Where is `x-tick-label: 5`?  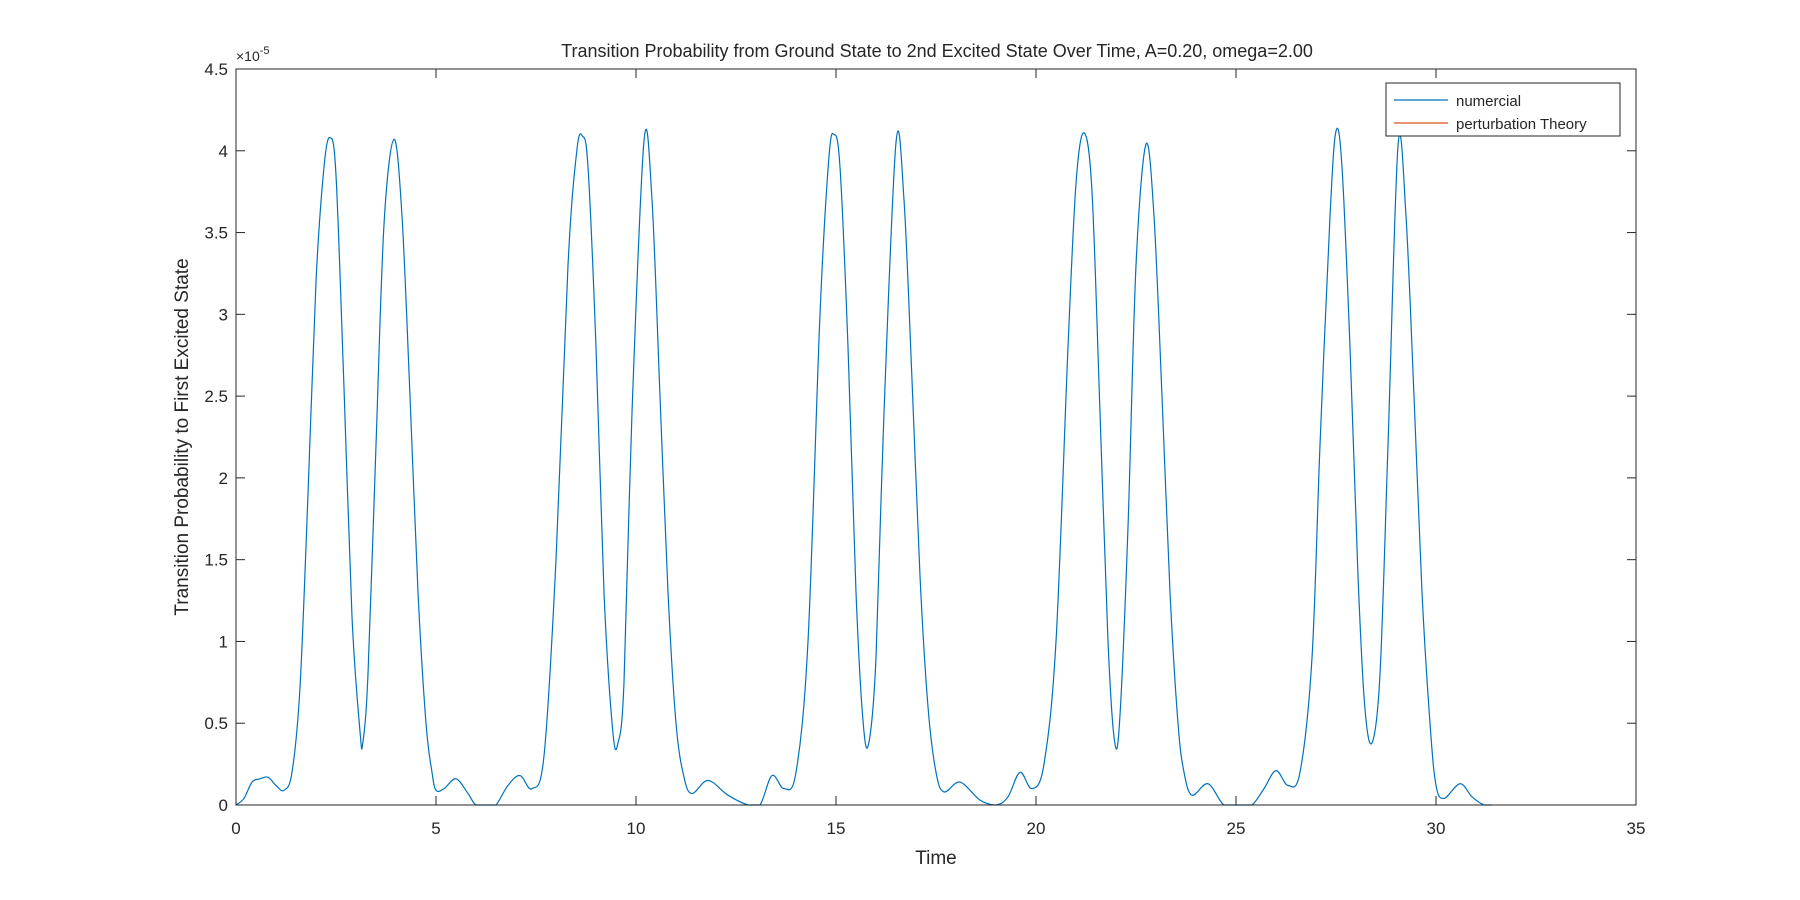
x-tick-label: 5 is located at coordinates (435, 828).